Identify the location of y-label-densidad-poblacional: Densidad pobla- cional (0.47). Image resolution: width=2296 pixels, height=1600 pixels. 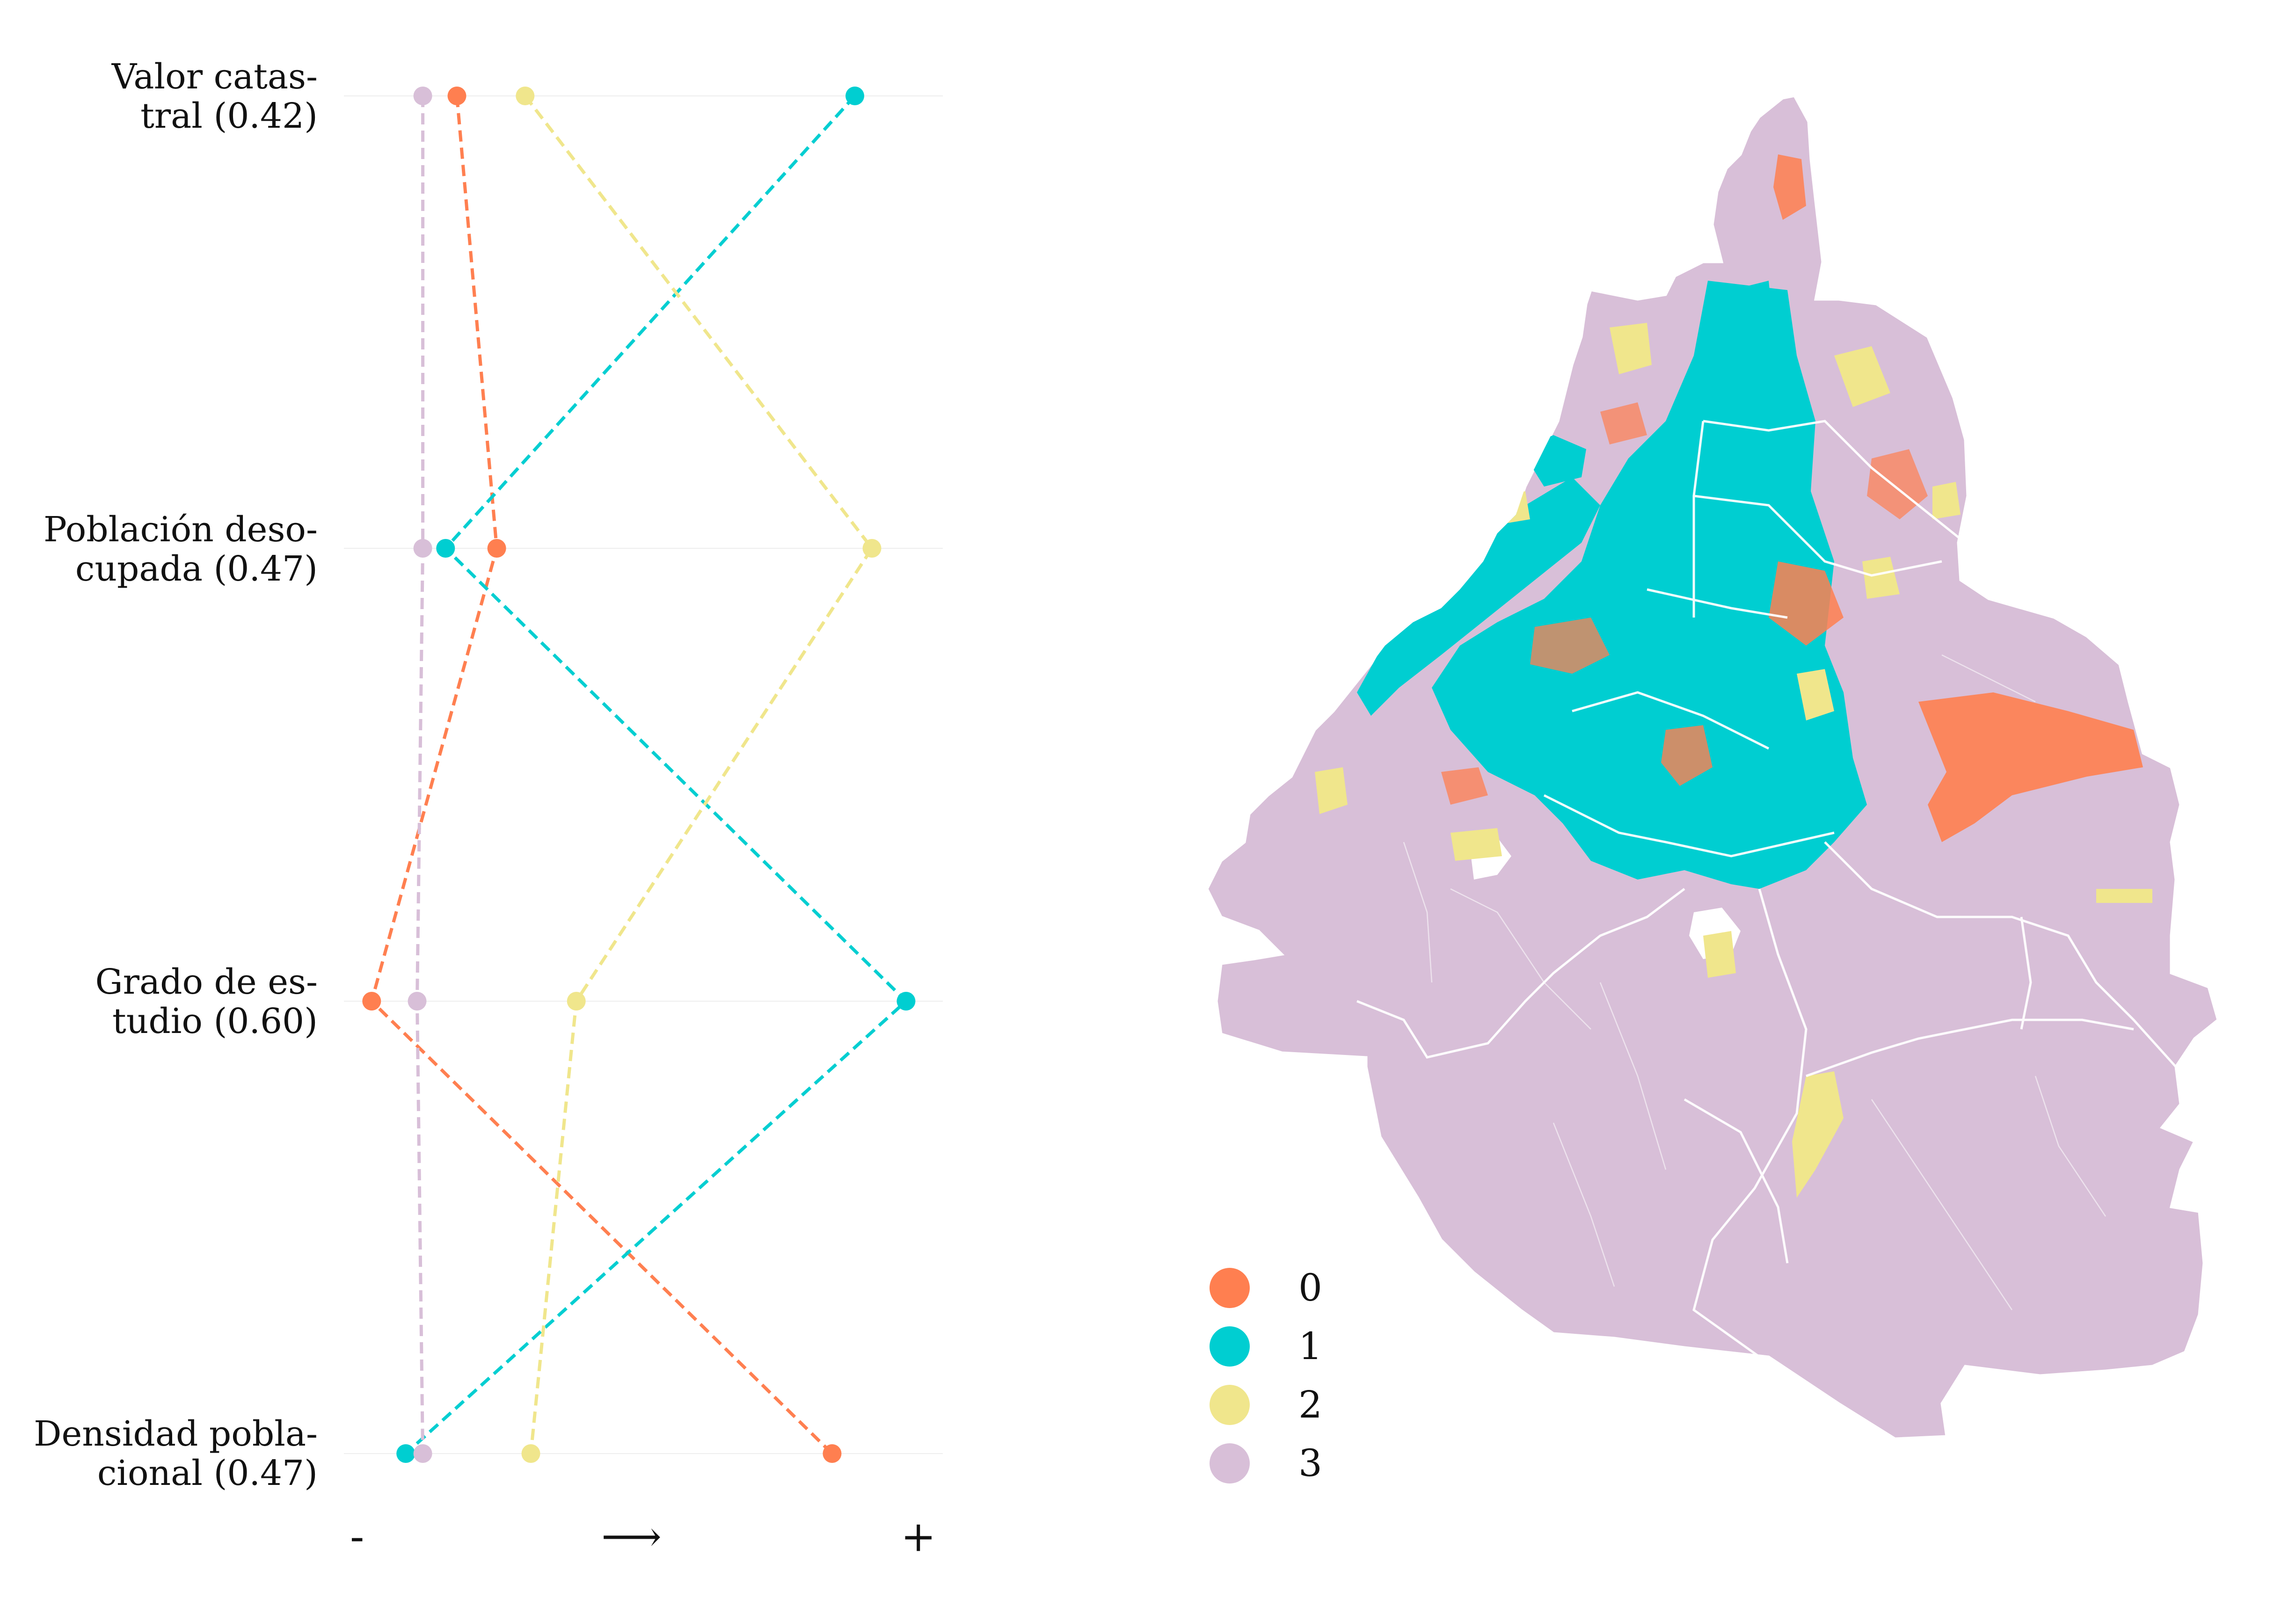
(176, 1453).